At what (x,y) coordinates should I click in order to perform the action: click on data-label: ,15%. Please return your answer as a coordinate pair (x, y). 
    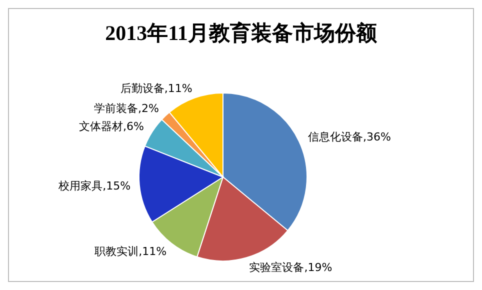
    Looking at the image, I should click on (116, 185).